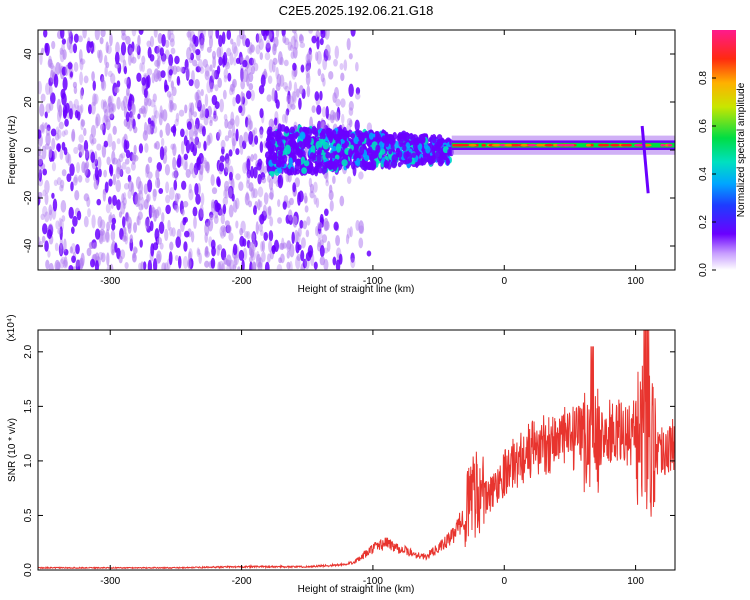 The image size is (750, 600). What do you see at coordinates (645, 159) in the screenshot?
I see `spectrogram-spike` at bounding box center [645, 159].